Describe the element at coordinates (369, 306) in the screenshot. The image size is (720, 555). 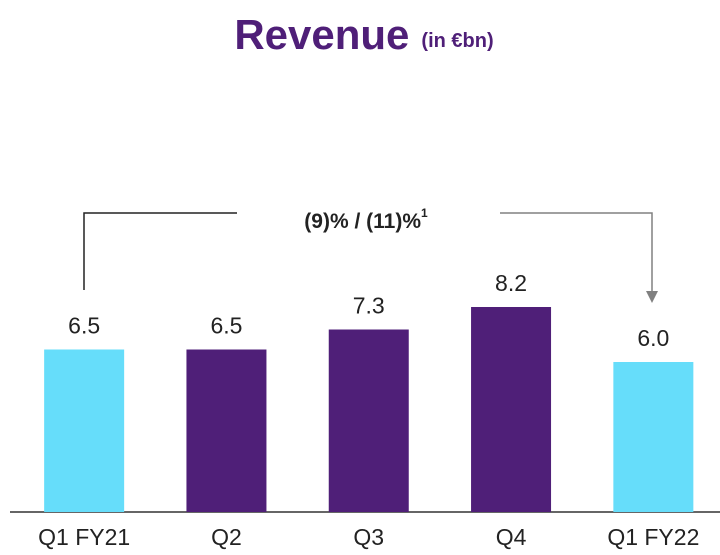
I see `value-label: 7.3` at that location.